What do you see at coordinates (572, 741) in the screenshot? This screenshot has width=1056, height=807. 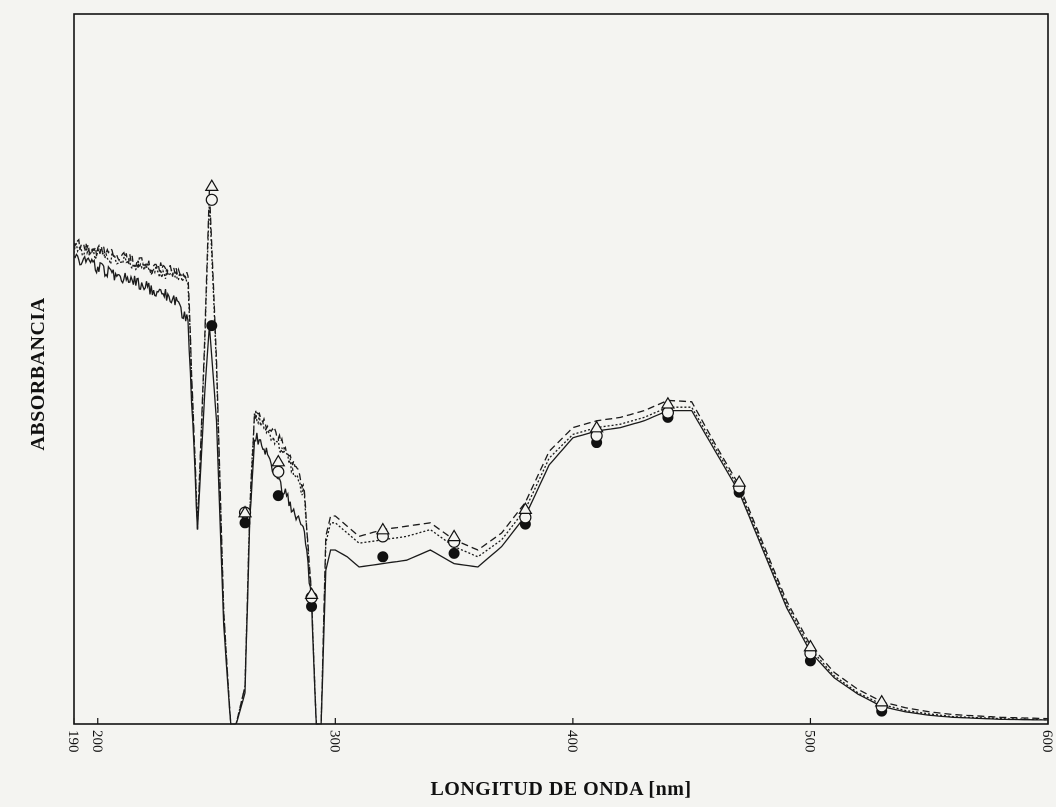 I see `x-tick-label: 400` at bounding box center [572, 741].